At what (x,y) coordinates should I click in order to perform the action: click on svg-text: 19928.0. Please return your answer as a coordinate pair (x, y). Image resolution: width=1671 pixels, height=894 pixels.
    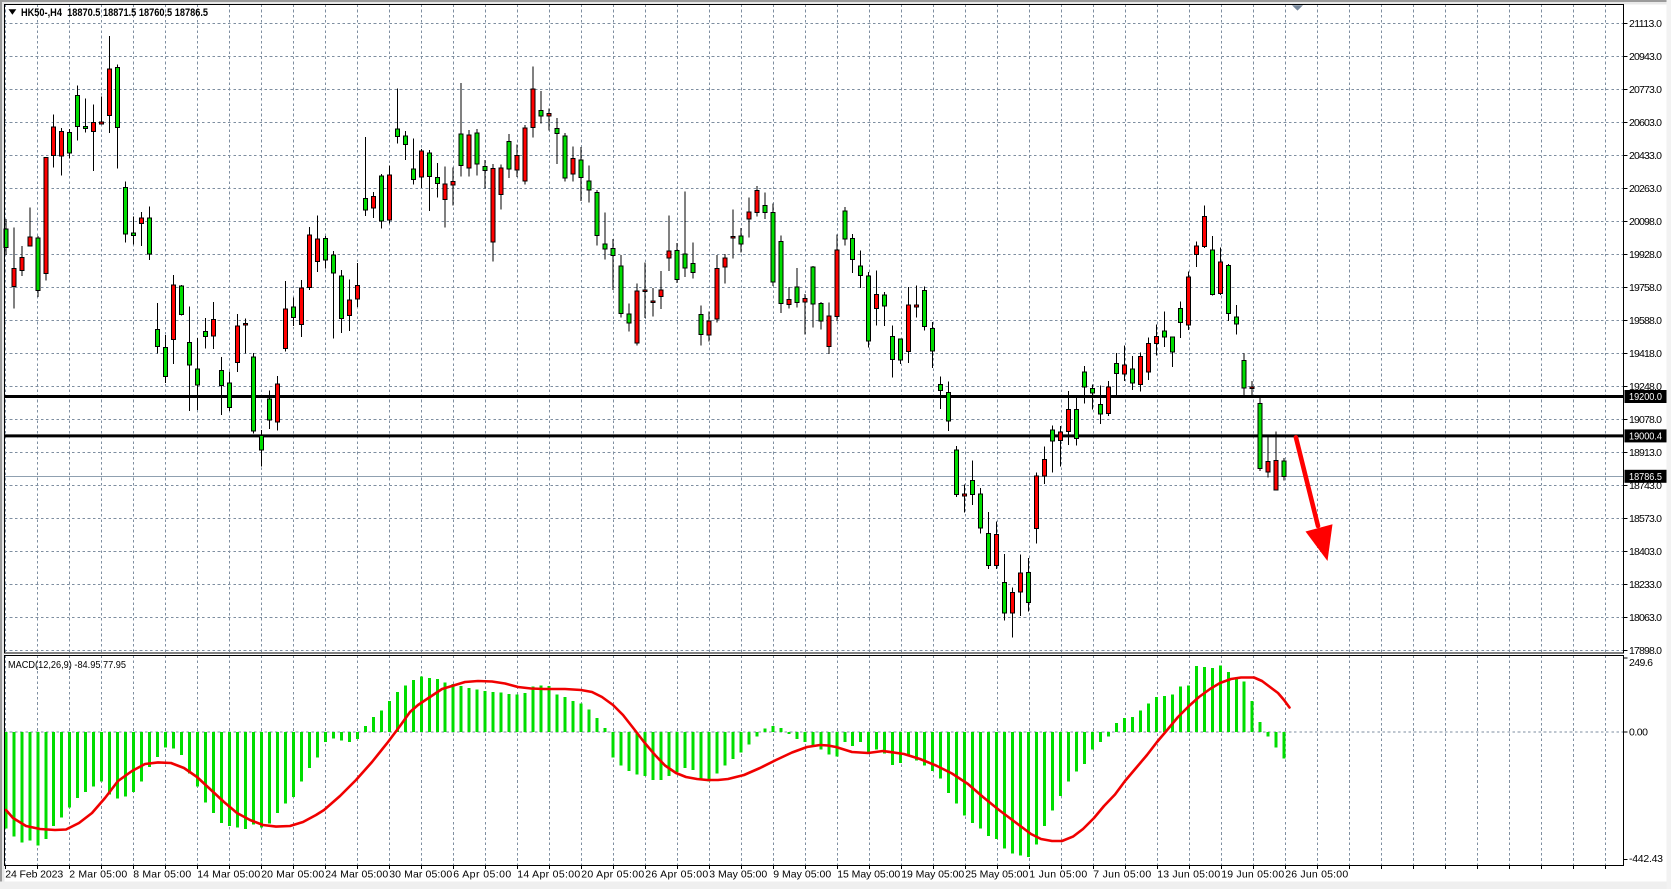
    Looking at the image, I should click on (1645, 255).